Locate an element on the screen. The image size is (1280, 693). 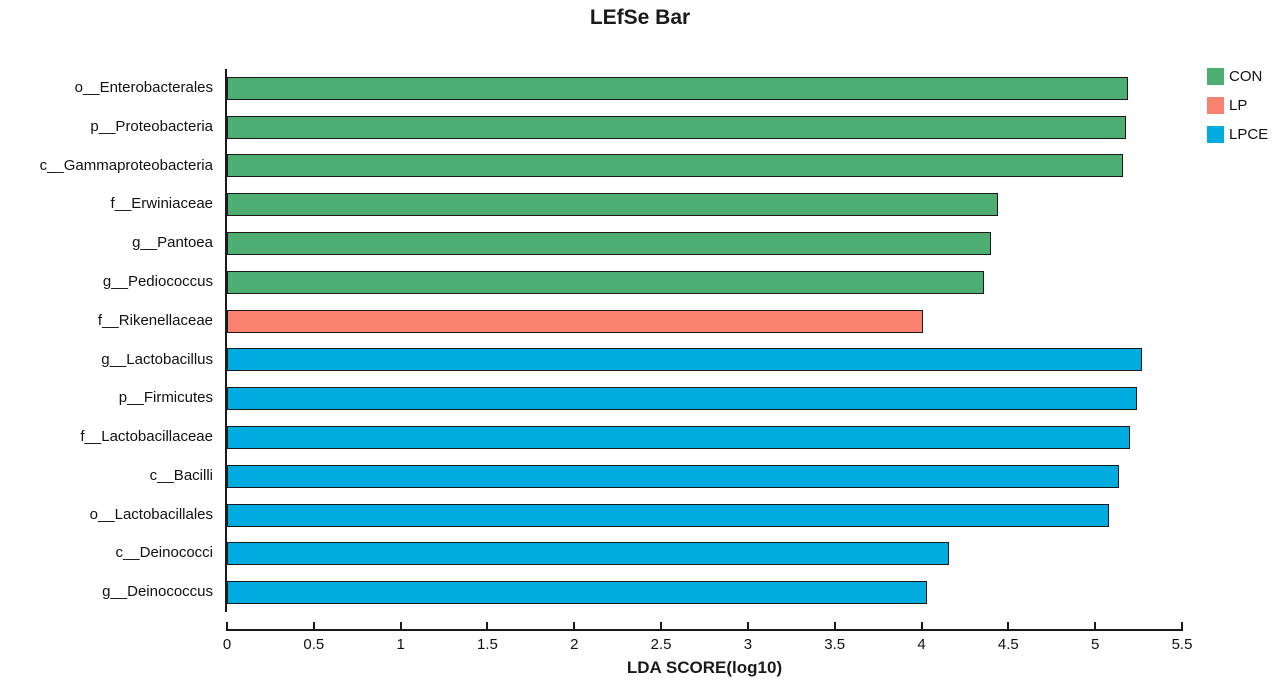
bar-g__Pediococcus is located at coordinates (606, 282).